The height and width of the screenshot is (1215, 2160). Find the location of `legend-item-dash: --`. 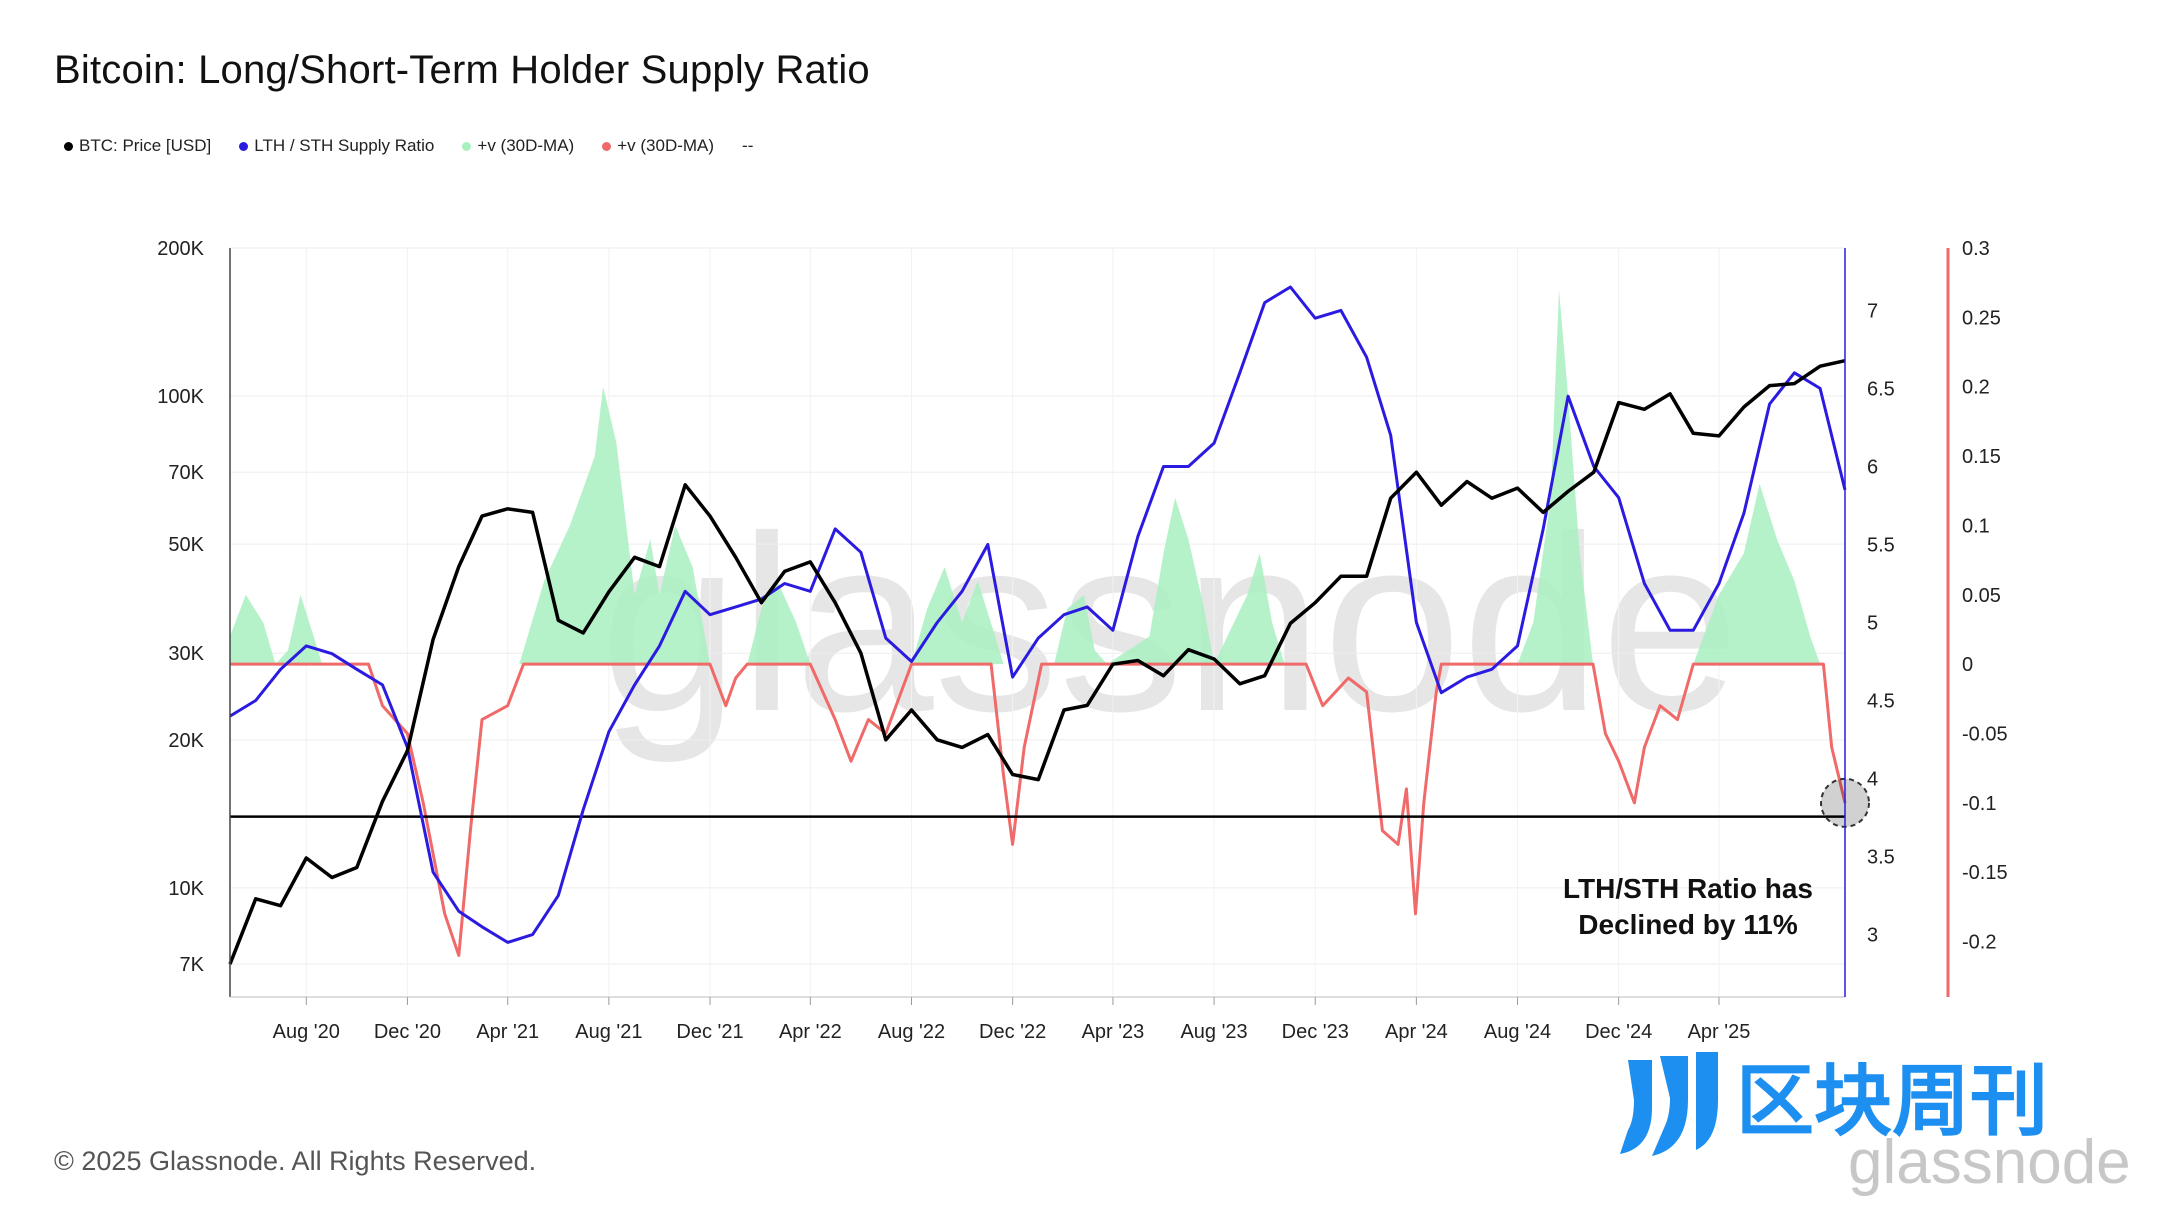

legend-item-dash: -- is located at coordinates (747, 146).